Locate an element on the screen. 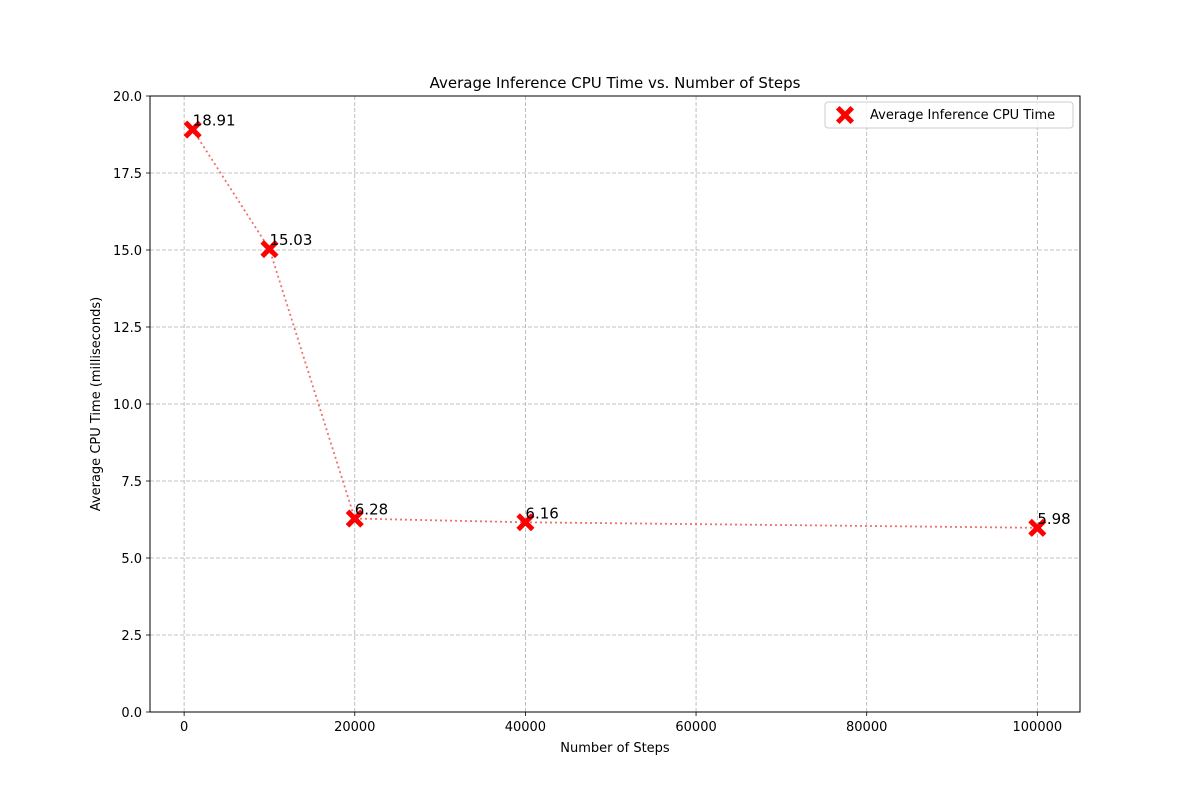 The width and height of the screenshot is (1200, 804). y-tick-label: 5.0 is located at coordinates (131, 559).